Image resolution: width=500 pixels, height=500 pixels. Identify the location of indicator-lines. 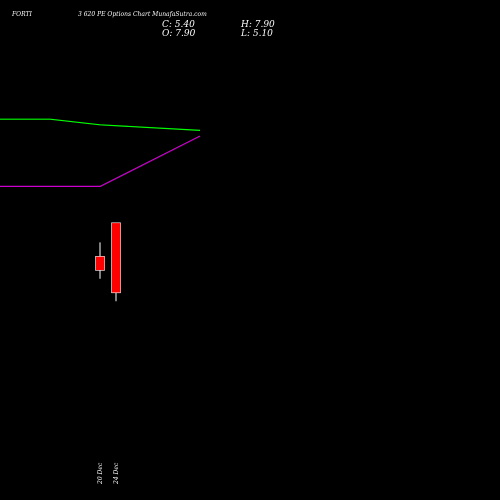
(100, 152).